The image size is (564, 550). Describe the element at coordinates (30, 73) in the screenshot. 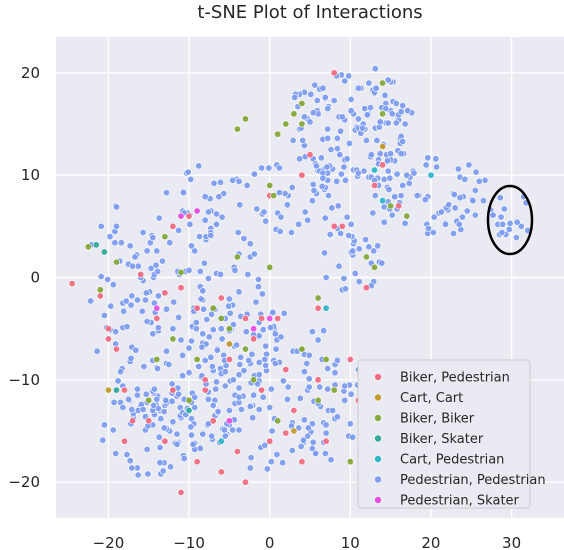

I see `y-tick-label: 20` at that location.